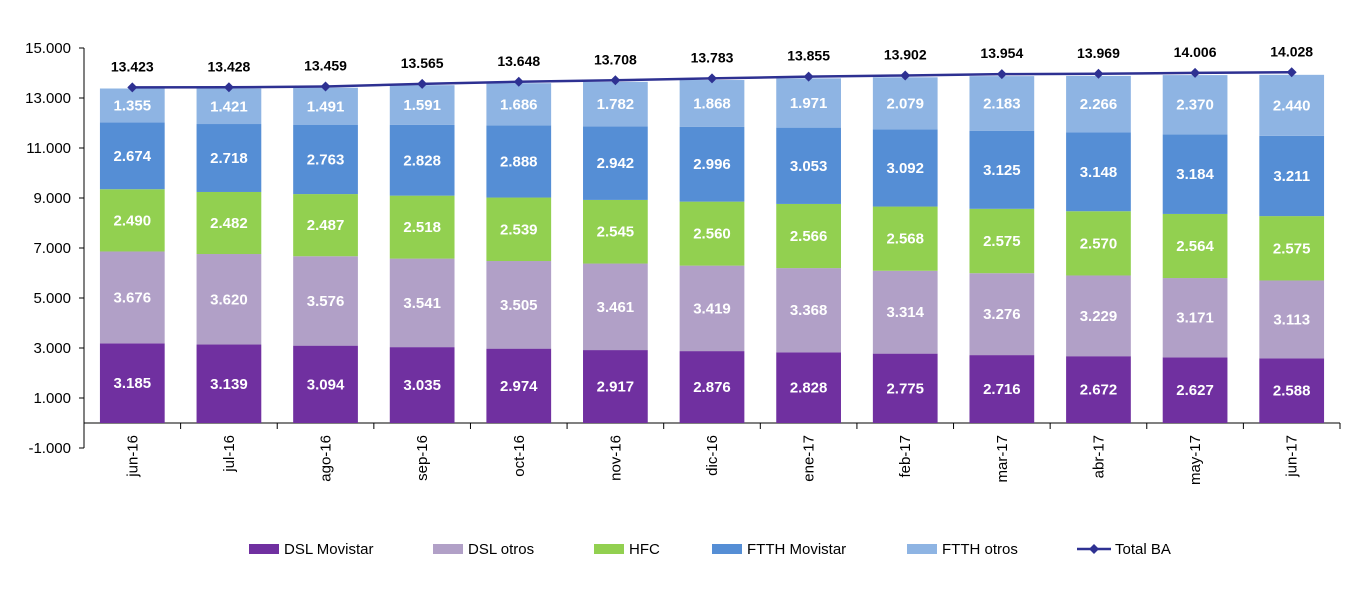 This screenshot has height=598, width=1366. Describe the element at coordinates (483, 549) in the screenshot. I see `legend-item: DSL otros` at that location.